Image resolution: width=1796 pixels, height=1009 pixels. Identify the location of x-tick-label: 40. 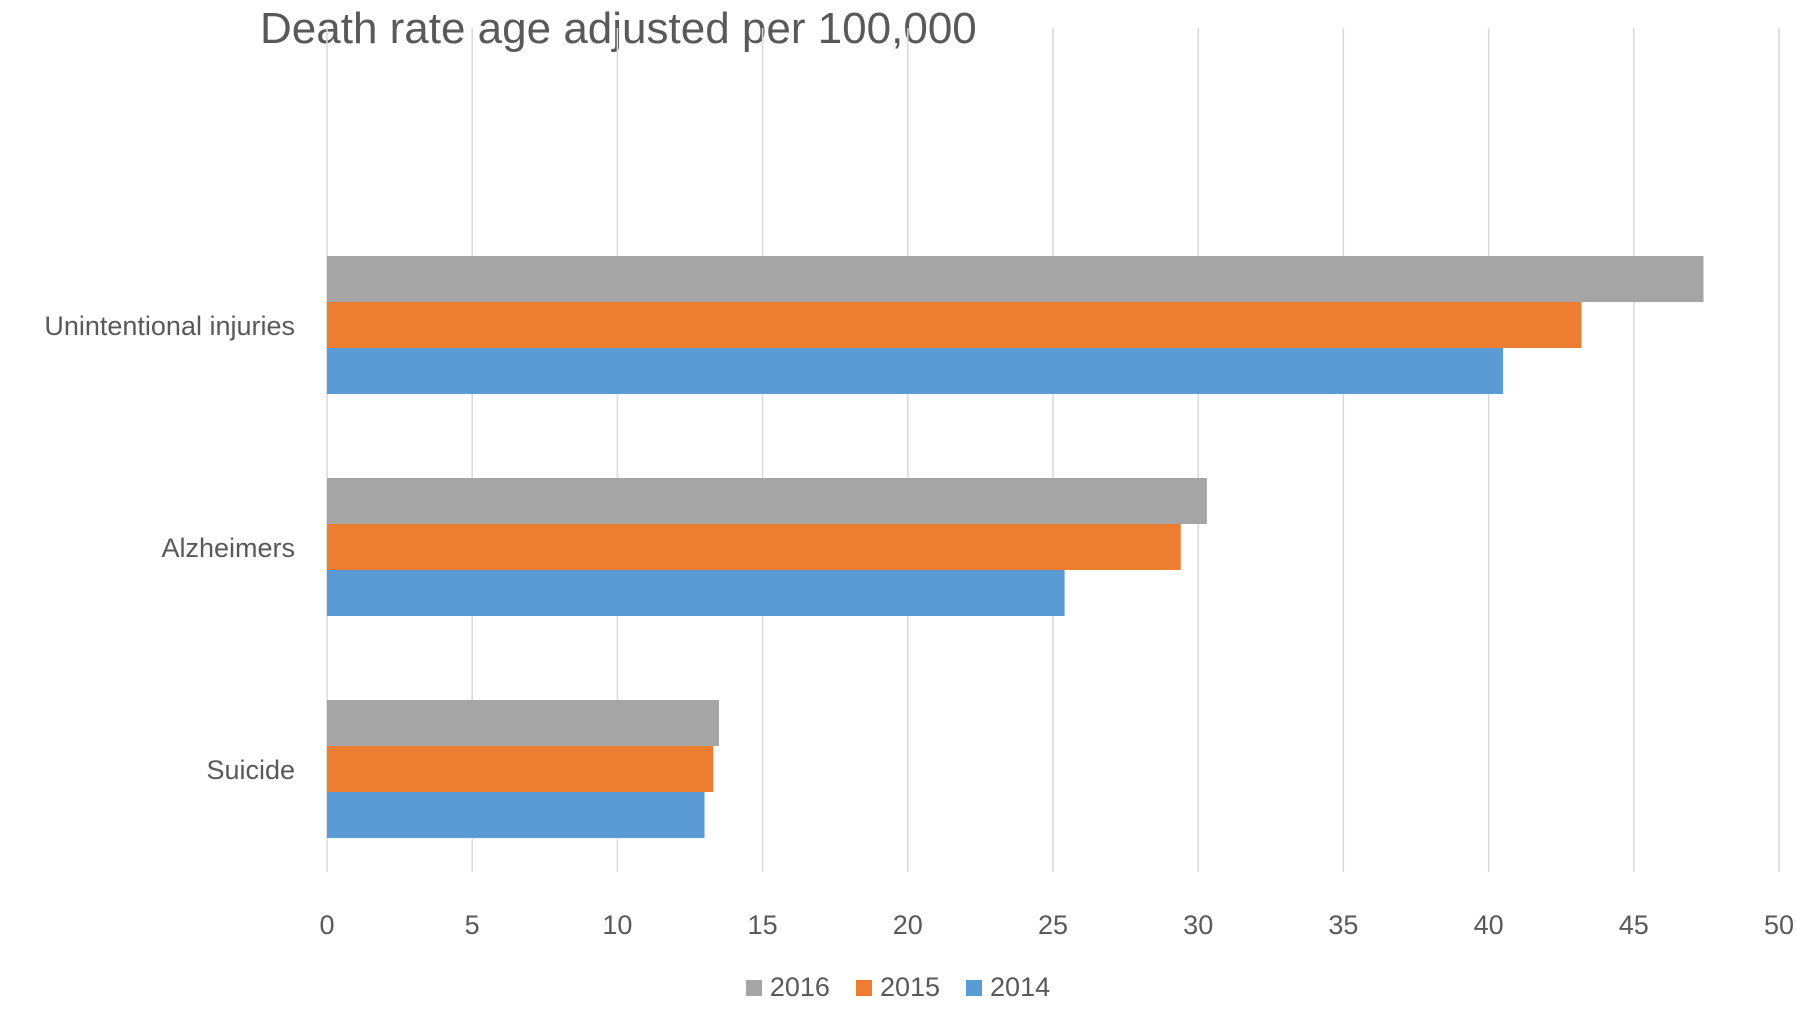
(1489, 925).